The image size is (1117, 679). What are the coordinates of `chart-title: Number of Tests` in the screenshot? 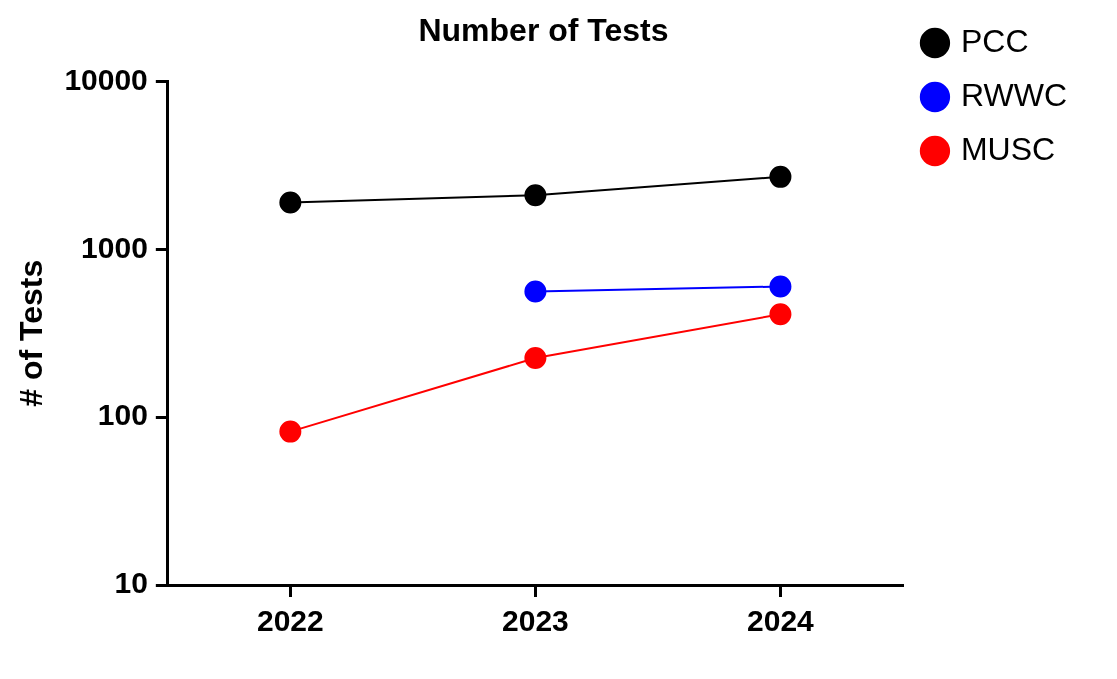 It's located at (543, 30).